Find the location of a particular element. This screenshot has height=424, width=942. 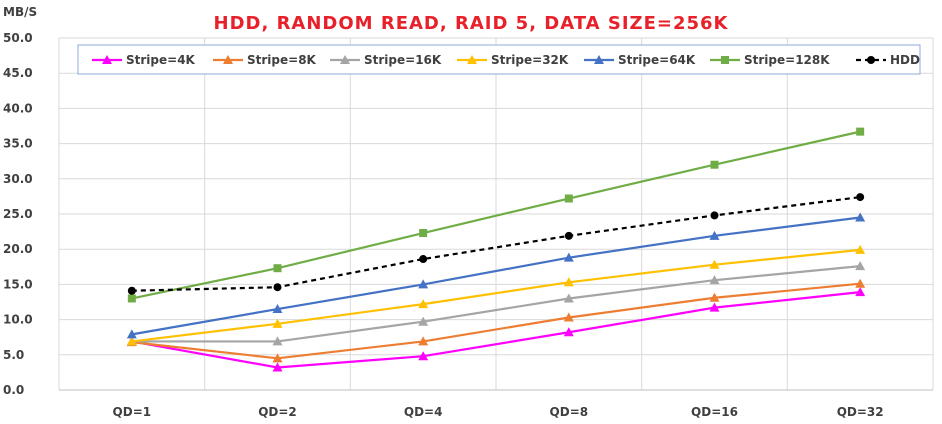

x-tick-label: QD=2 is located at coordinates (277, 412).